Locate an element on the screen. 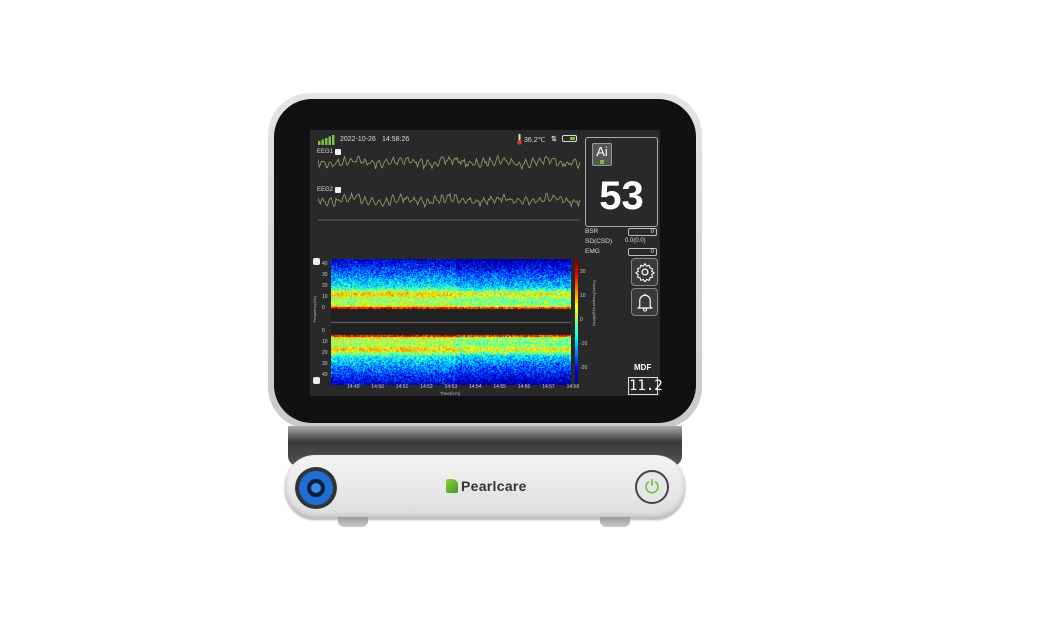 The height and width of the screenshot is (620, 1060). brand-logo: Pearlcare is located at coordinates (486, 486).